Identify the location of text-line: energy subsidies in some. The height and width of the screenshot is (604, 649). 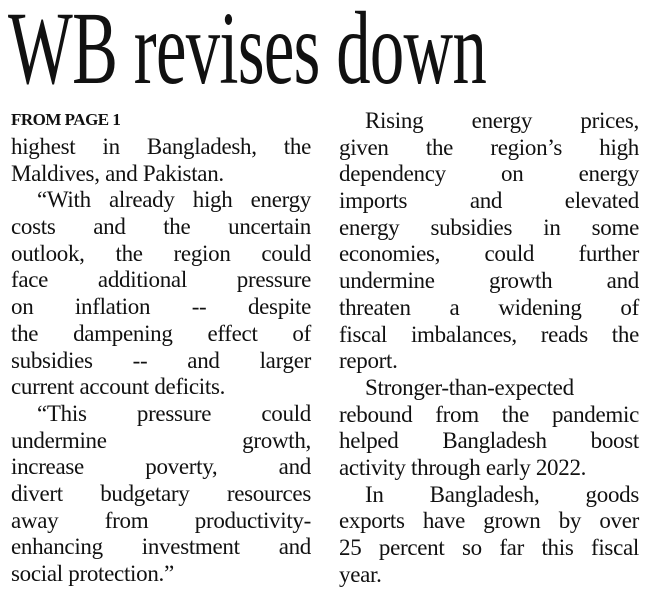
(489, 227).